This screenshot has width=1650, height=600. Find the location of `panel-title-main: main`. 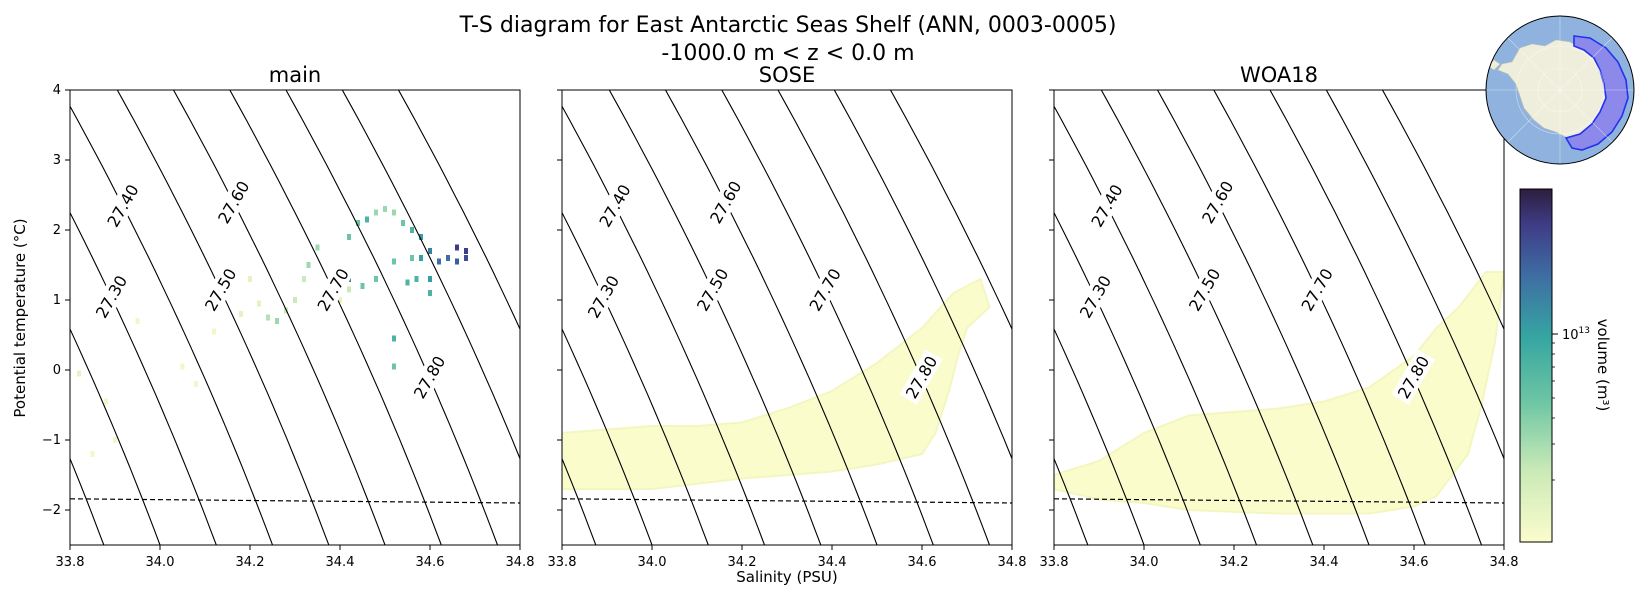

panel-title-main: main is located at coordinates (295, 75).